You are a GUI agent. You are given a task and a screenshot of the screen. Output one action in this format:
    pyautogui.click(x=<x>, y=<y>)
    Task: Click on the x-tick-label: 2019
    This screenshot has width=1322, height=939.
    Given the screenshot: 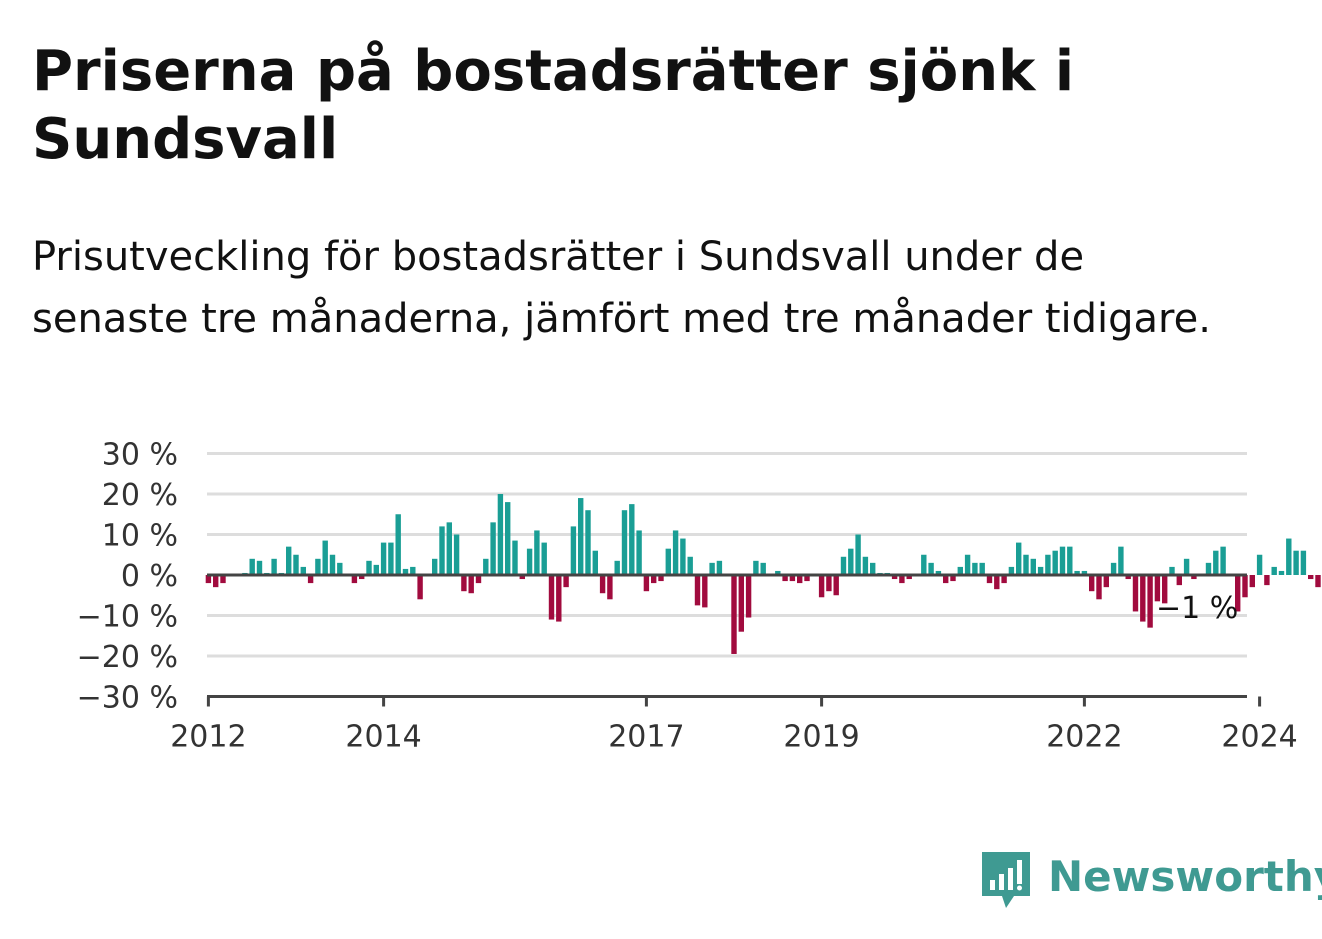 What is the action you would take?
    pyautogui.click(x=821, y=737)
    